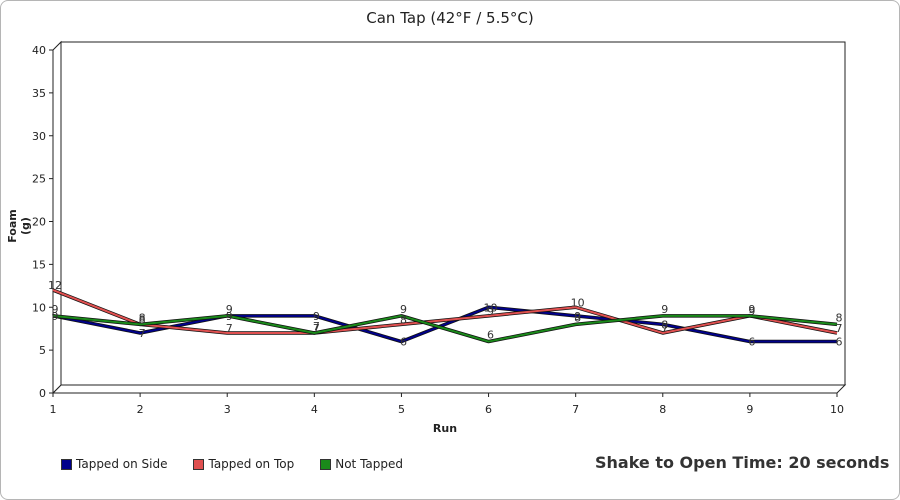  I want to click on legend-item-tapped-on-top: Tapped on Top, so click(243, 464).